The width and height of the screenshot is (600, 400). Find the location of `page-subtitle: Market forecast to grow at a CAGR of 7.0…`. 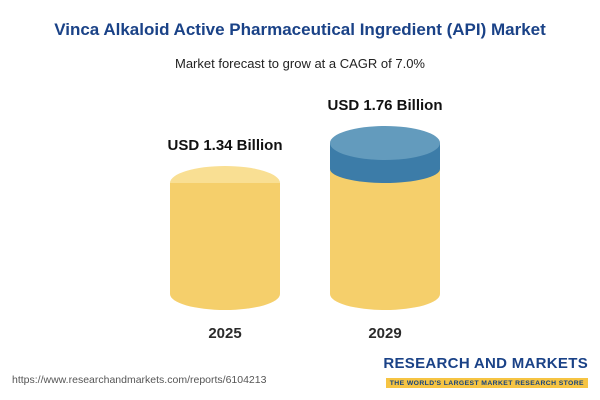

page-subtitle: Market forecast to grow at a CAGR of 7.0… is located at coordinates (300, 63).